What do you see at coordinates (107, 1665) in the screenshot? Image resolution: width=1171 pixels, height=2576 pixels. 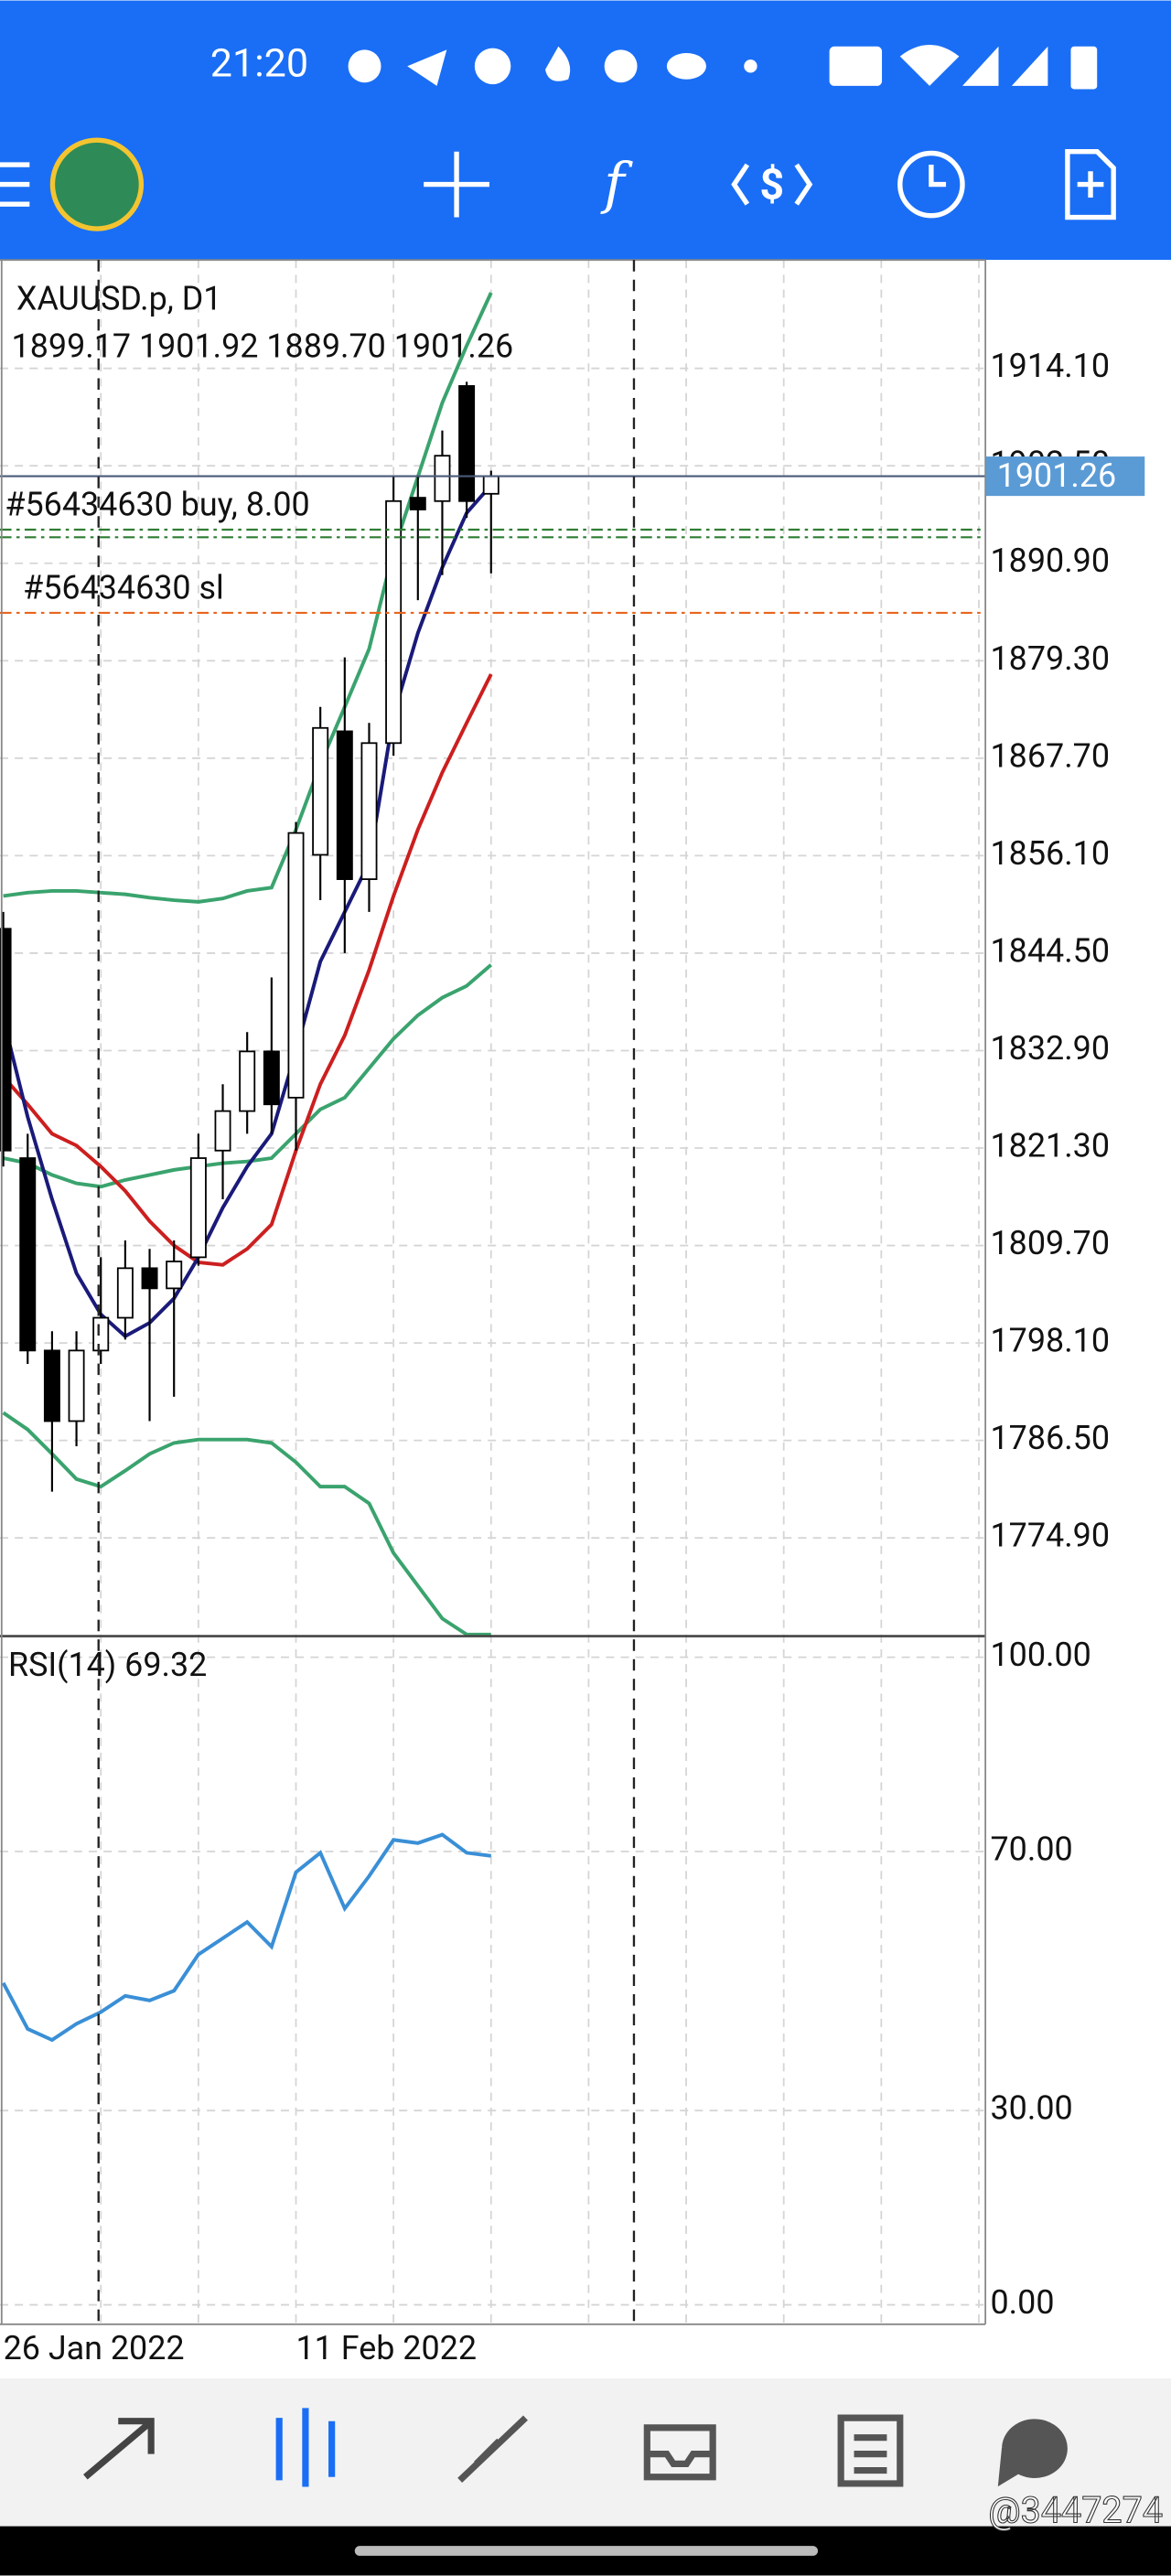 I see `panel-title: RSI(14) 69.32` at bounding box center [107, 1665].